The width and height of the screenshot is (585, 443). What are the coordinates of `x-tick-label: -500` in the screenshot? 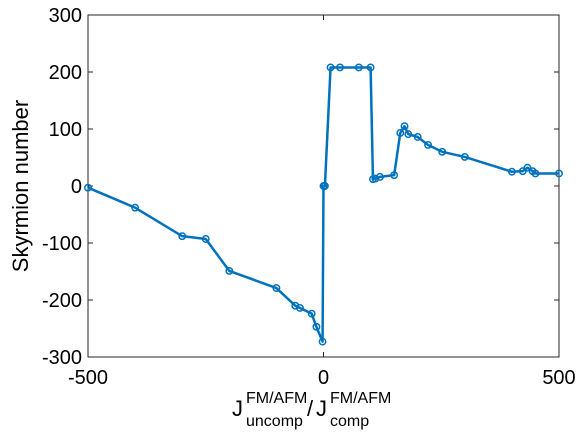 It's located at (88, 378).